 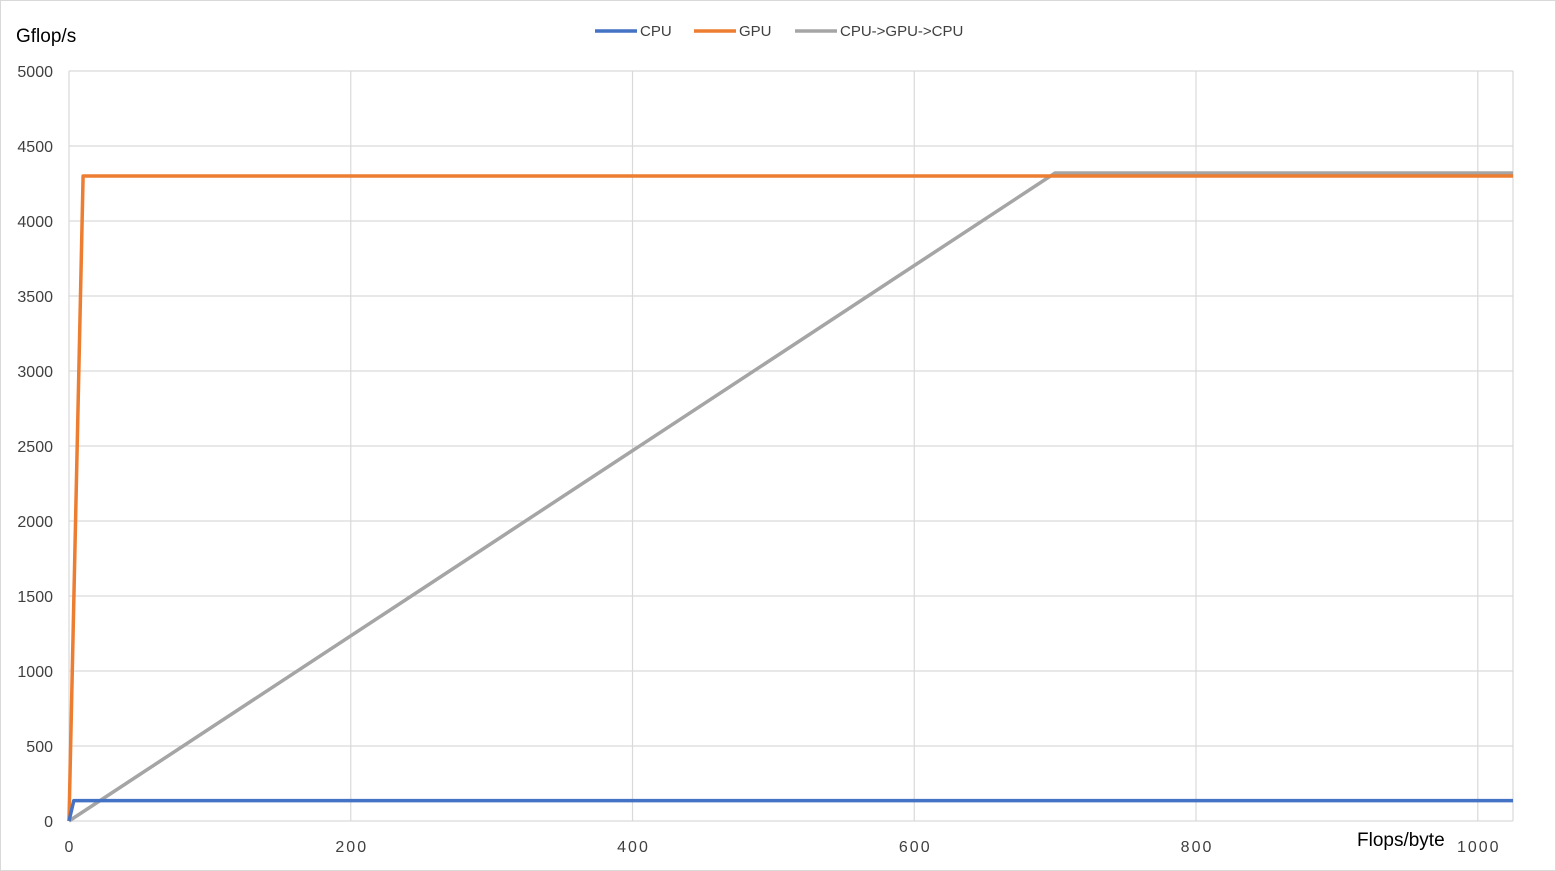 I want to click on x-tick-label: 1000, so click(x=1479, y=847).